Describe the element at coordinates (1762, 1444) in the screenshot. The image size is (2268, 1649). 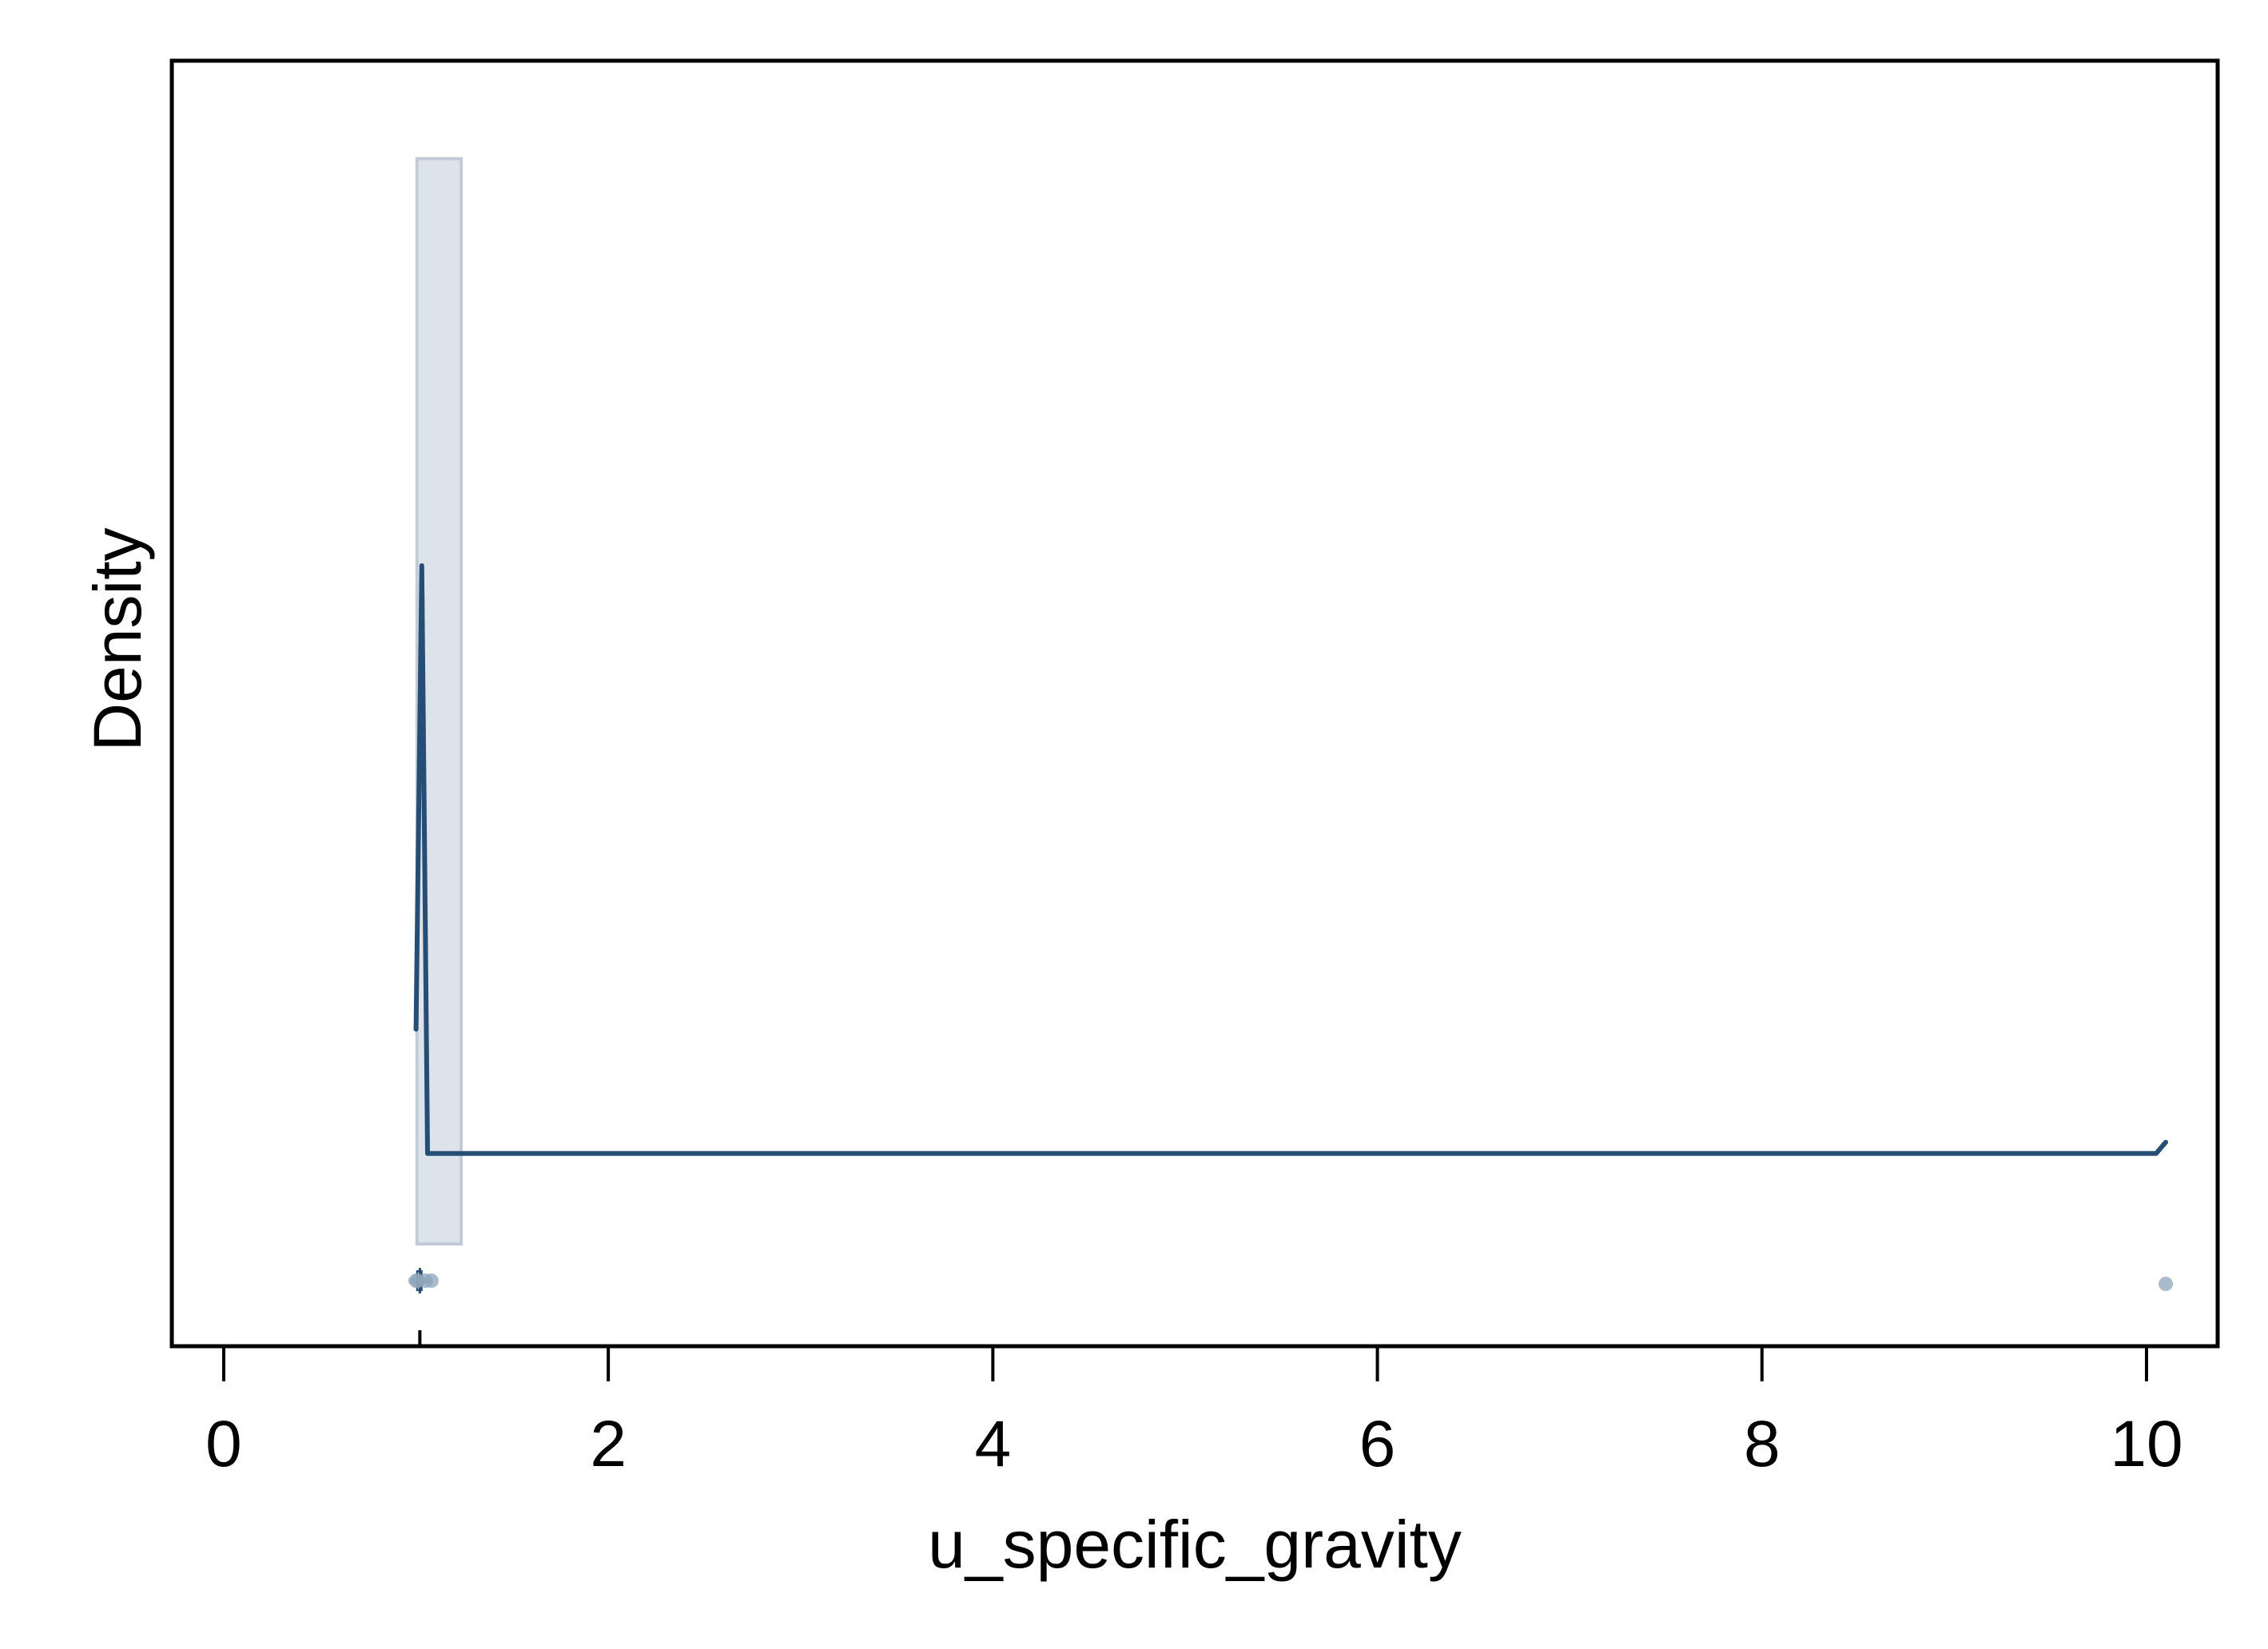
I see `x-tick-label-8: 8` at that location.